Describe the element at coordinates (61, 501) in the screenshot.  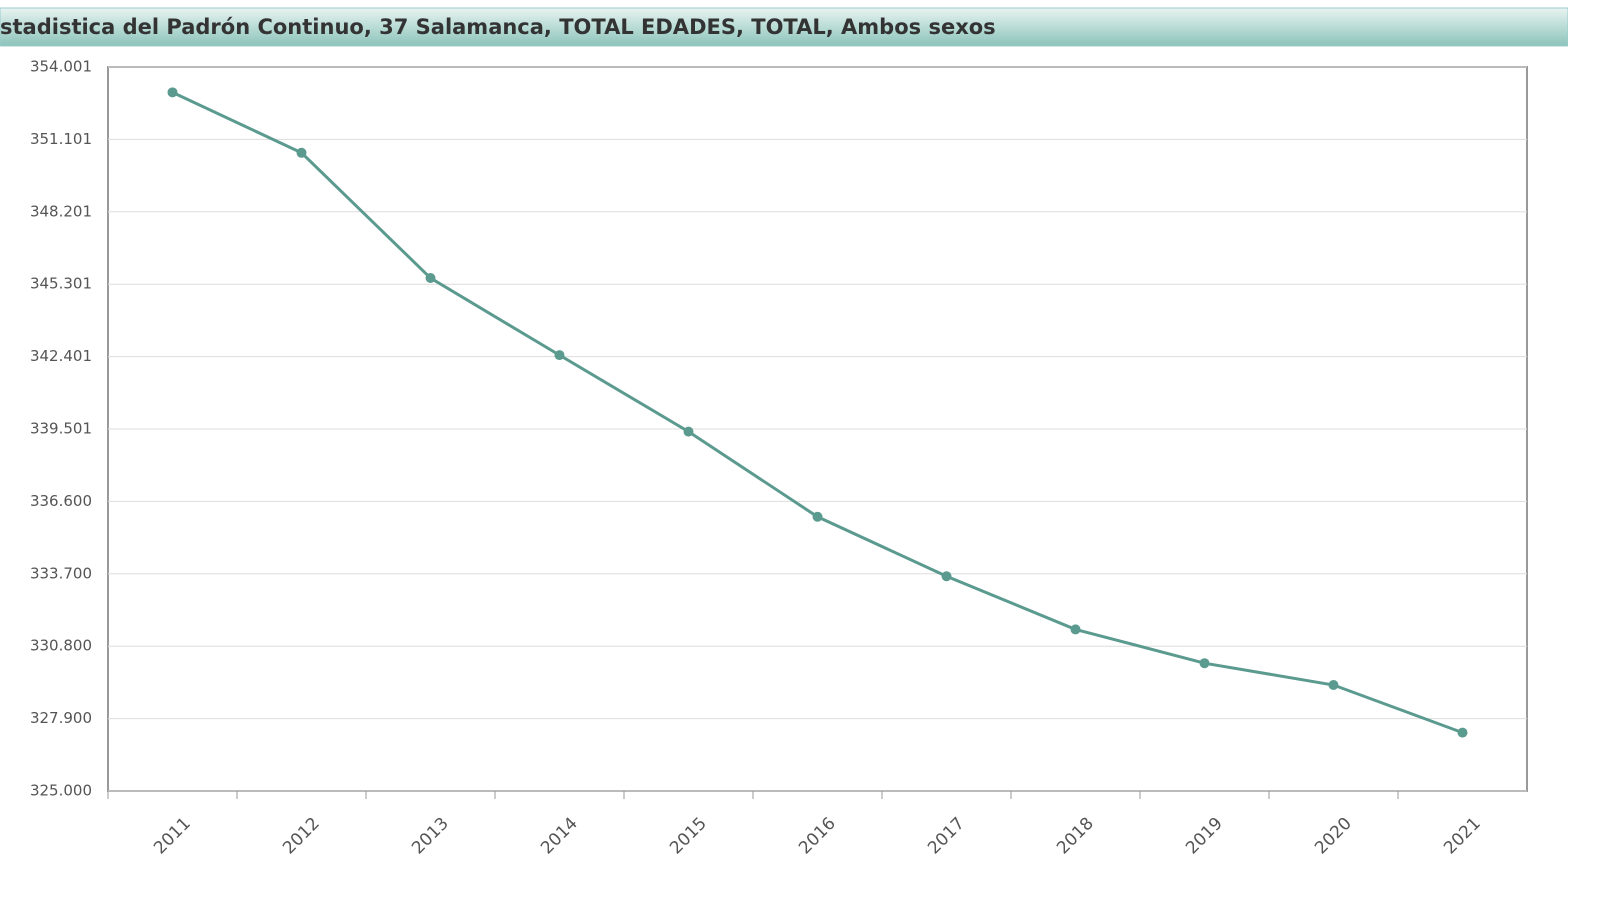
I see `y-tick-label: 336.600` at that location.